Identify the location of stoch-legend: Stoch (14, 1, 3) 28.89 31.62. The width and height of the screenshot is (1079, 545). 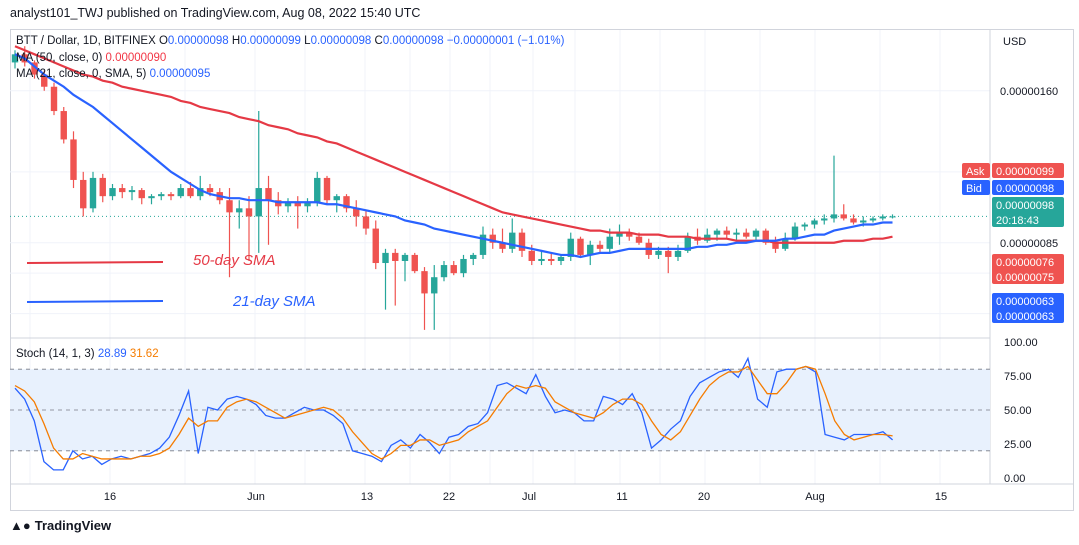
(87, 354).